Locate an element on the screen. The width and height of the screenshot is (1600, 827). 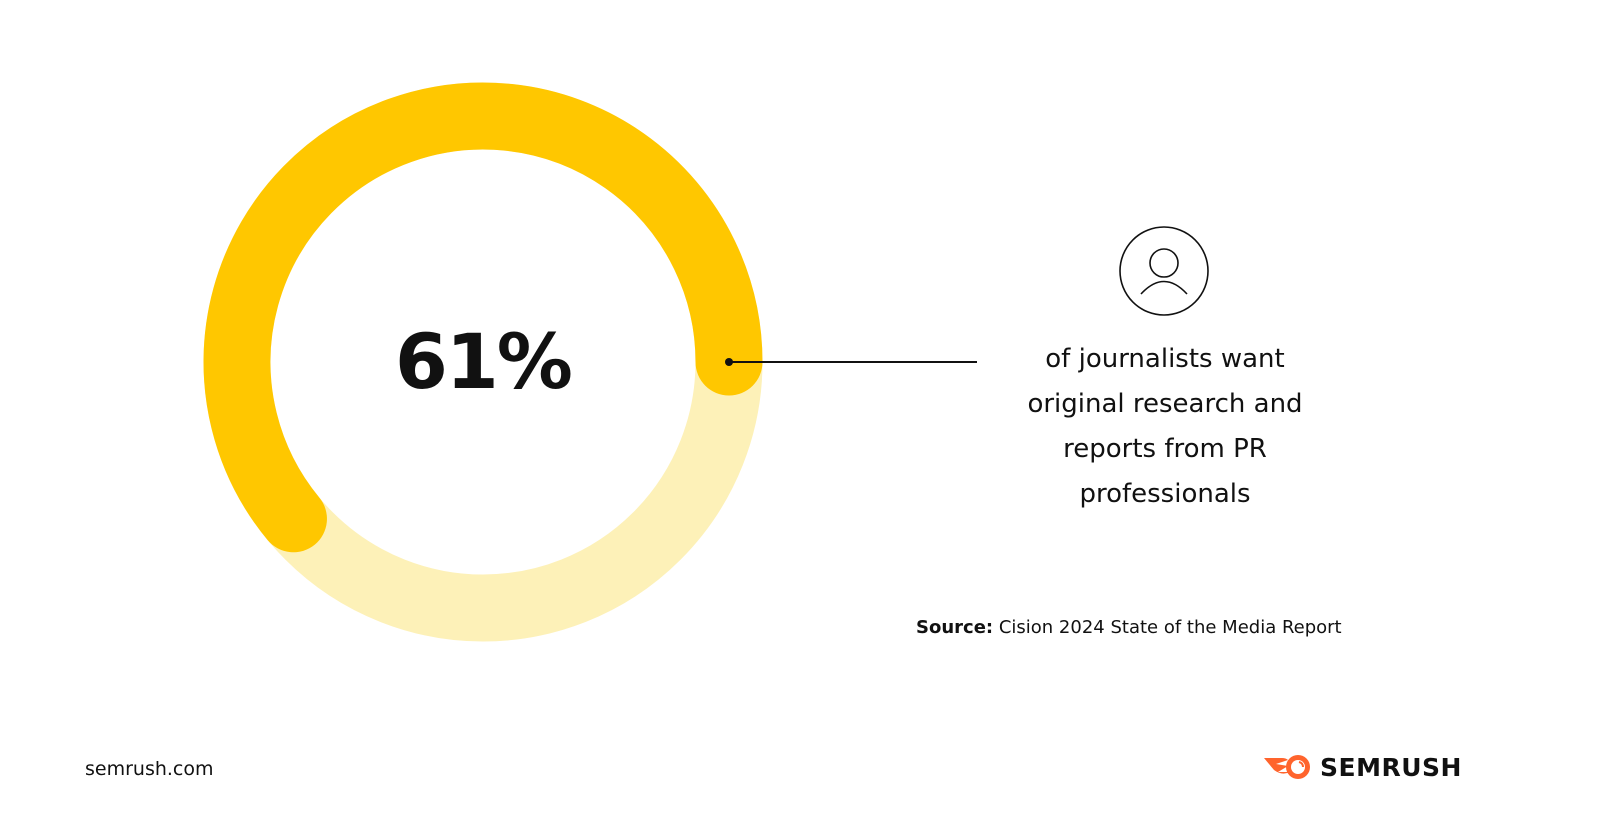
source-label: Source: is located at coordinates (955, 627).